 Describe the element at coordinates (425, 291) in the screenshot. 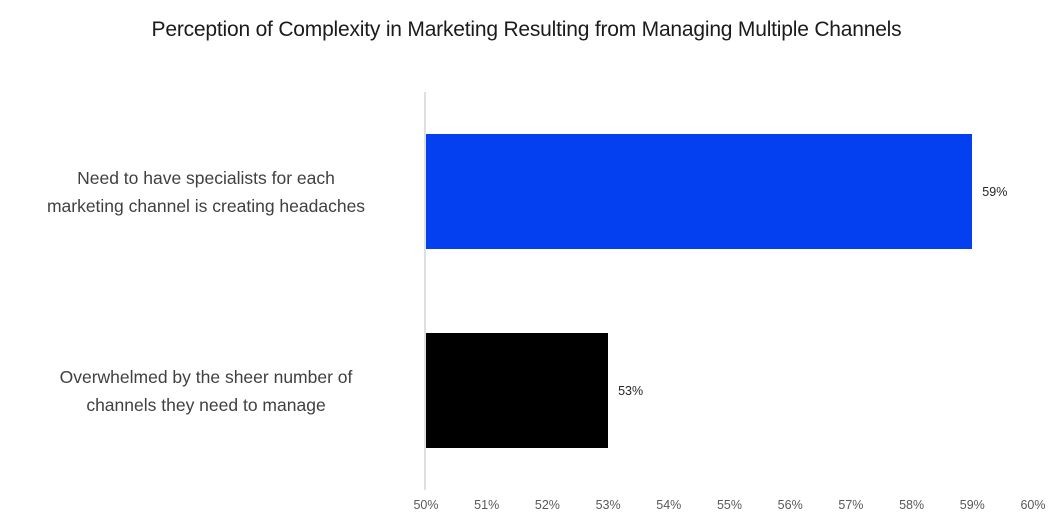

I see `value-axis-baseline` at that location.